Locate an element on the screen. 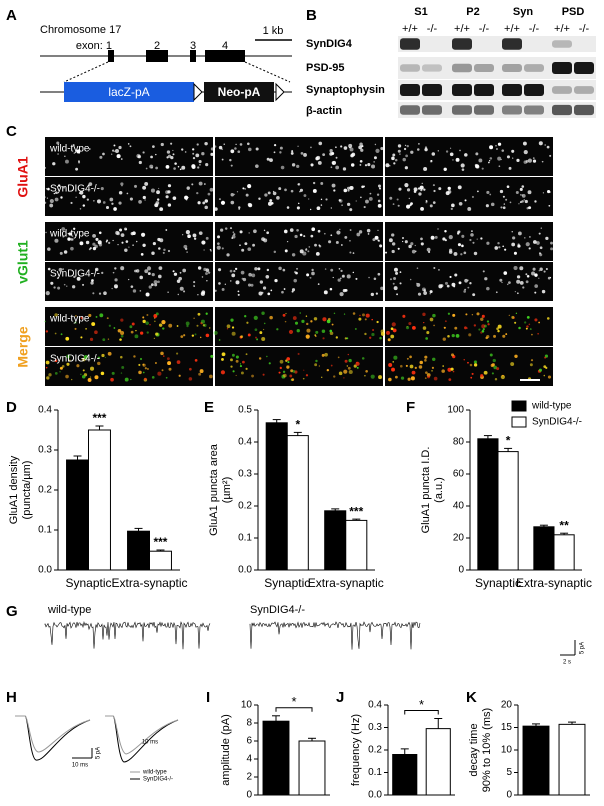 The image size is (604, 806). genotype-label: -/- is located at coordinates (534, 29).